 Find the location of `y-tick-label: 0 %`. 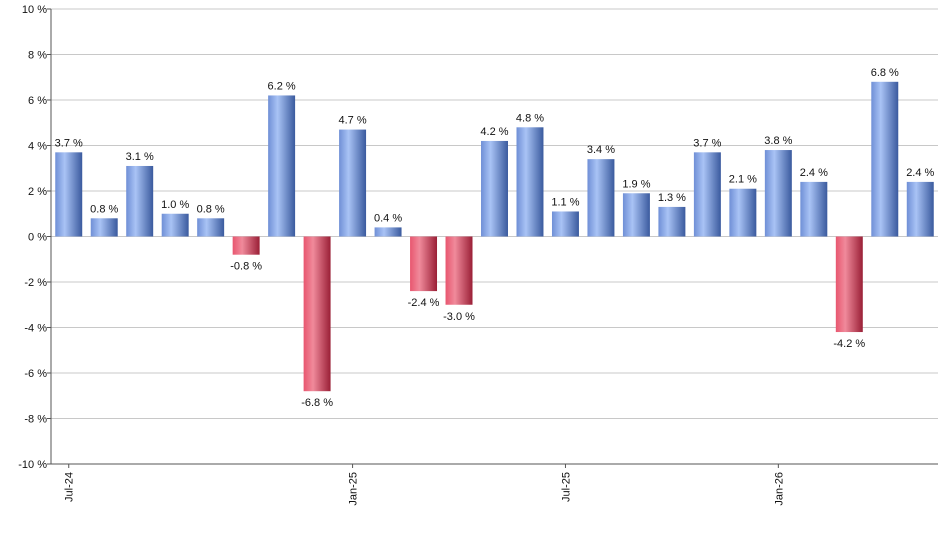

y-tick-label: 0 % is located at coordinates (37, 238).